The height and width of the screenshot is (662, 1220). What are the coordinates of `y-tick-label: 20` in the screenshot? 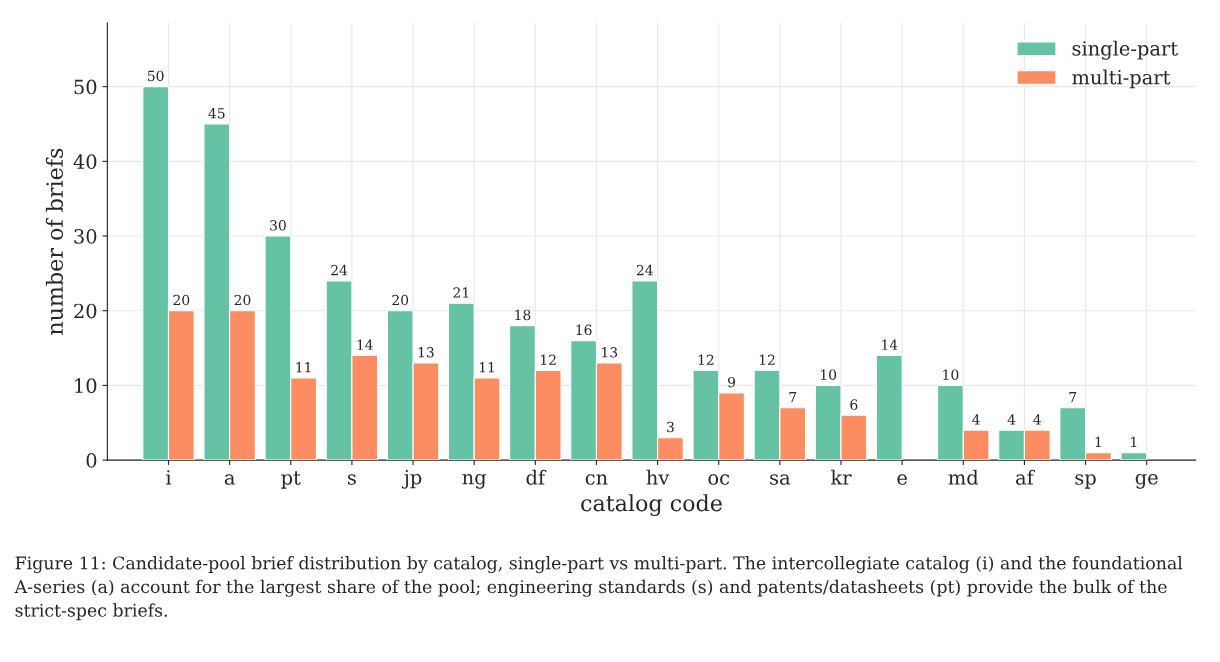 It's located at (85, 311).